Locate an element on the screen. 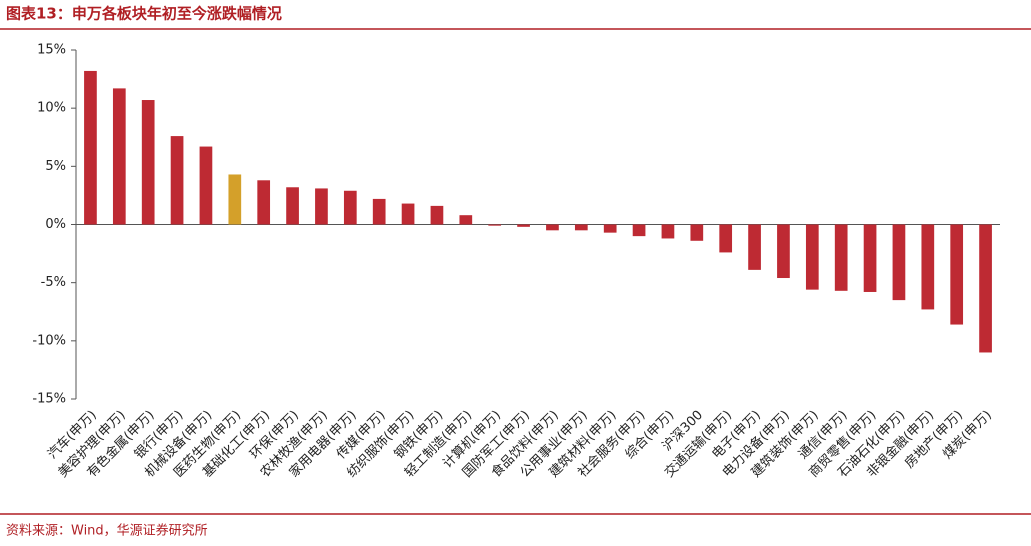  chart-title: 图表13：申万各板块年初至今涨跌幅情况 is located at coordinates (144, 14).